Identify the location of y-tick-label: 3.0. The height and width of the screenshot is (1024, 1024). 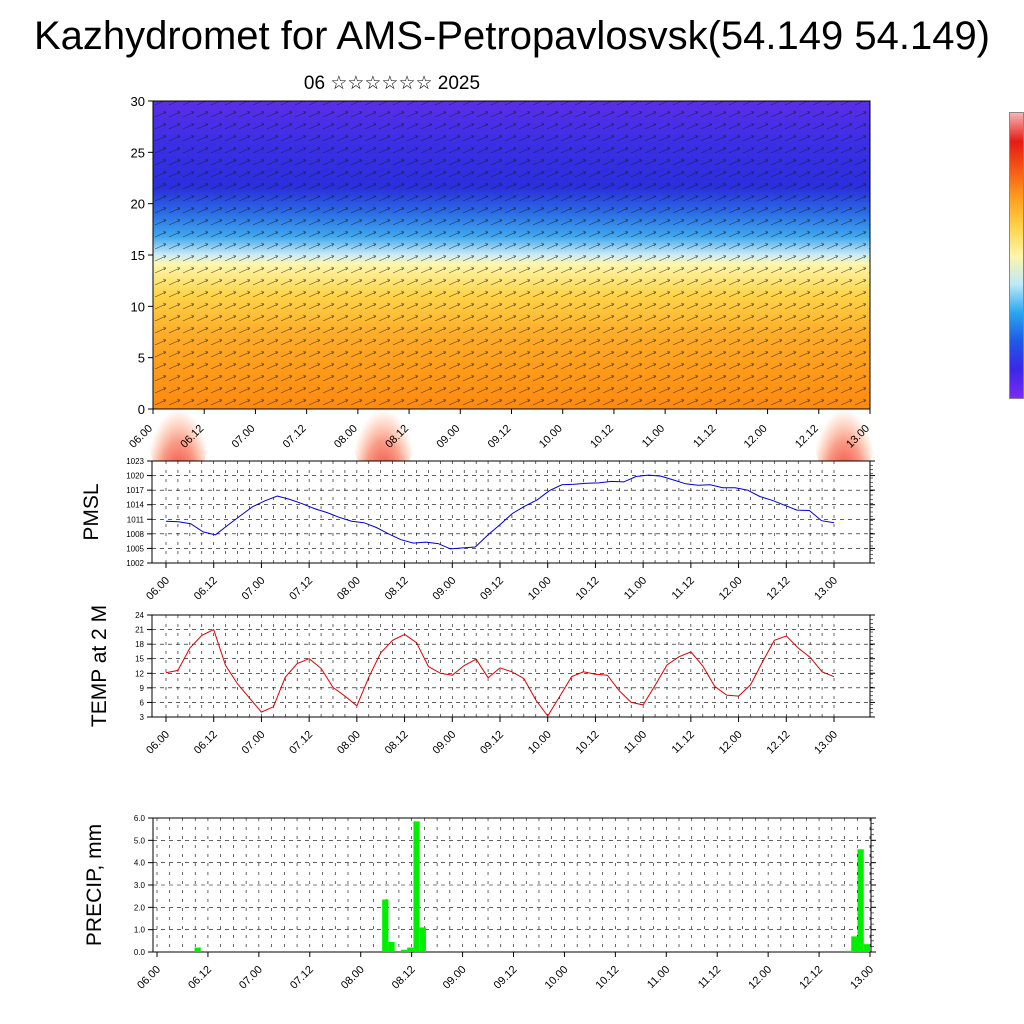
(140, 885).